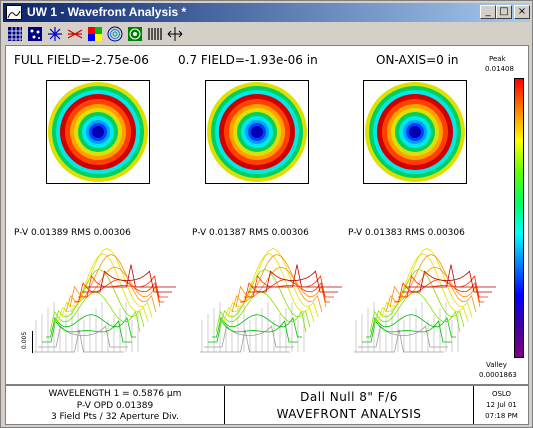 This screenshot has height=428, width=533. Describe the element at coordinates (250, 233) in the screenshot. I see `pv-rms-07: P-V 0.01387 RMS 0.00306` at that location.